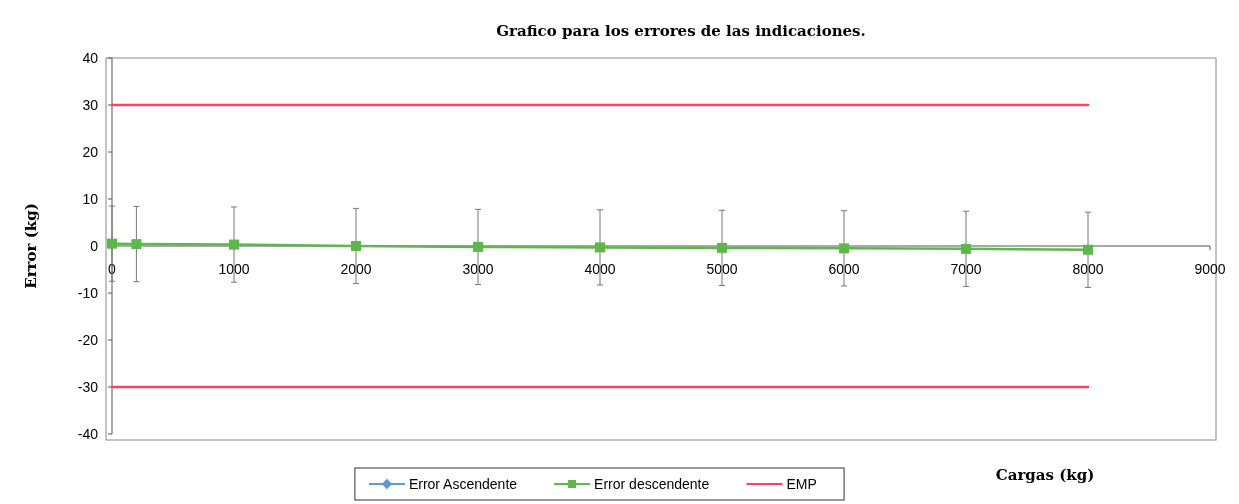 Image resolution: width=1239 pixels, height=504 pixels. What do you see at coordinates (1210, 269) in the screenshot?
I see `x-tick-label: 9000` at bounding box center [1210, 269].